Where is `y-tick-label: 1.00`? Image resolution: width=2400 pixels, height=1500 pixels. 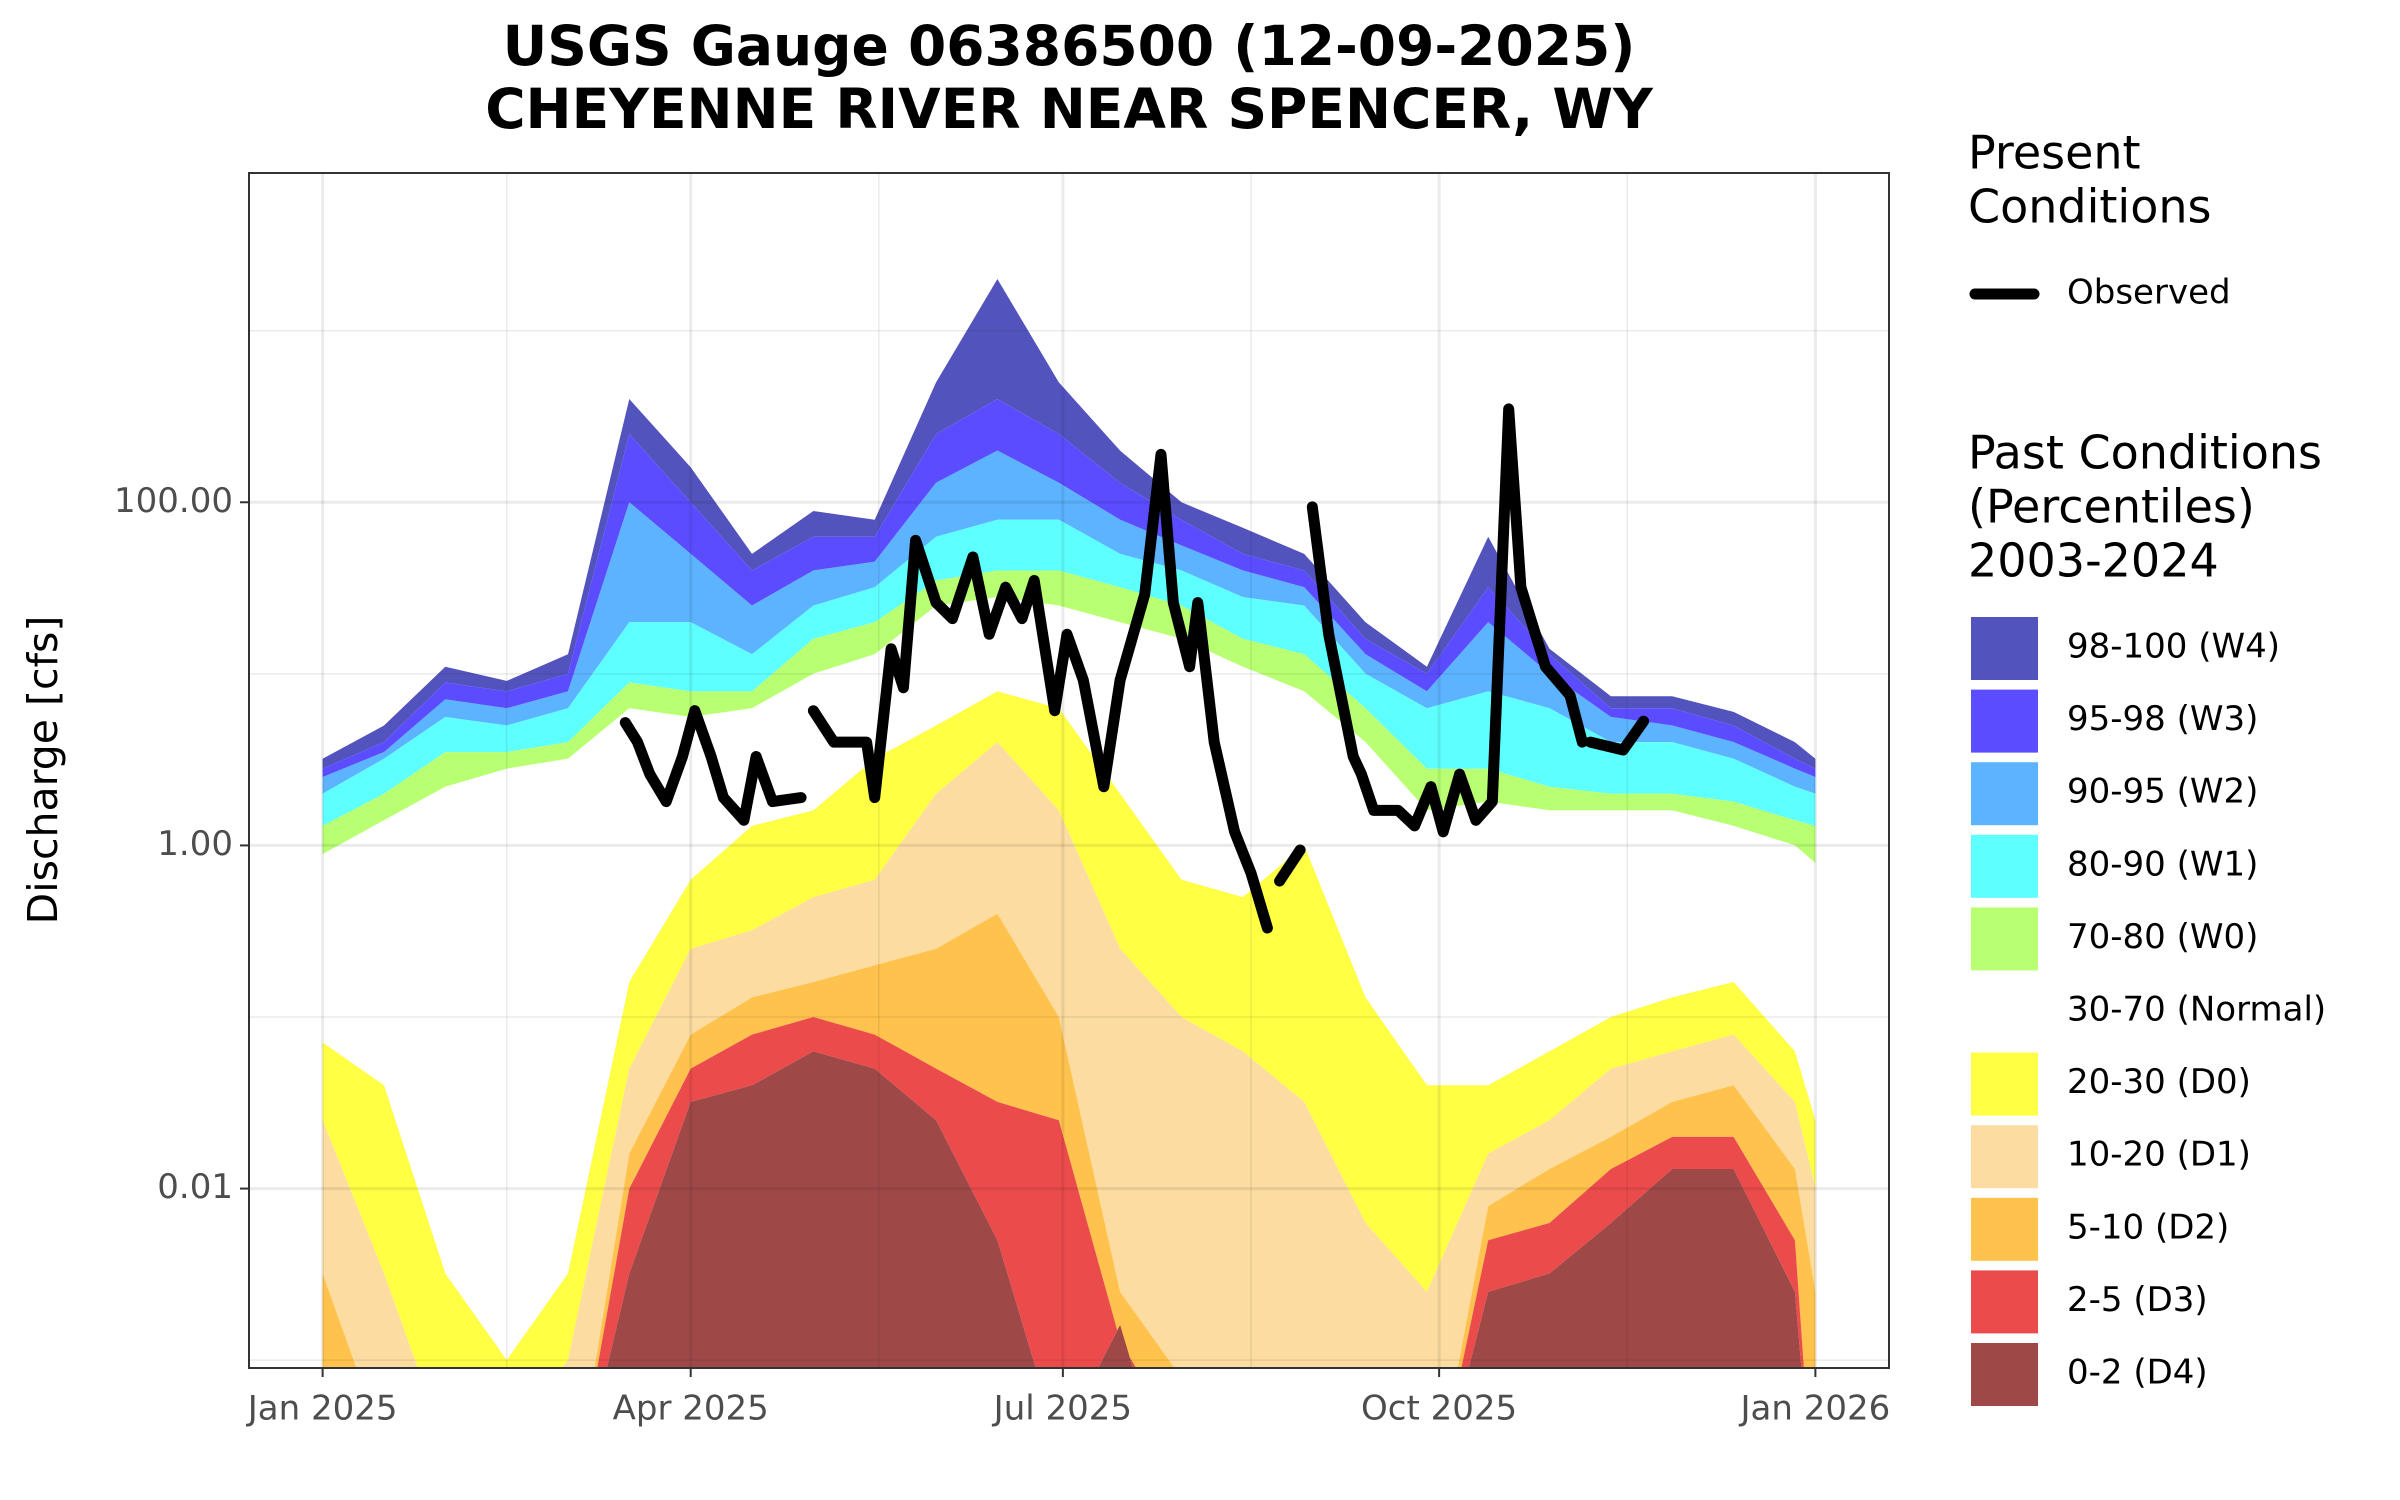
y-tick-label: 1.00 is located at coordinates (195, 844).